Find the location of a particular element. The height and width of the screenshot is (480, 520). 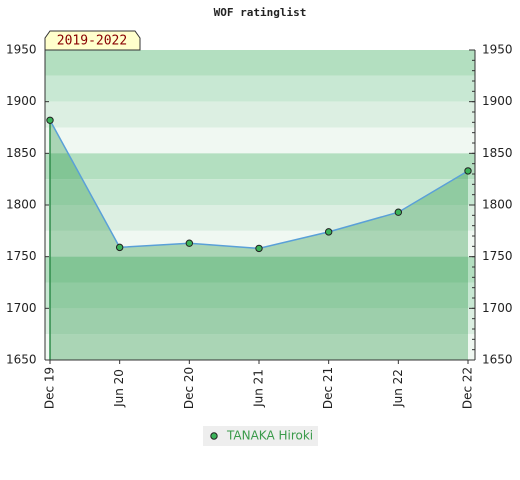

y-tick-label: 1800 is located at coordinates (21, 205).